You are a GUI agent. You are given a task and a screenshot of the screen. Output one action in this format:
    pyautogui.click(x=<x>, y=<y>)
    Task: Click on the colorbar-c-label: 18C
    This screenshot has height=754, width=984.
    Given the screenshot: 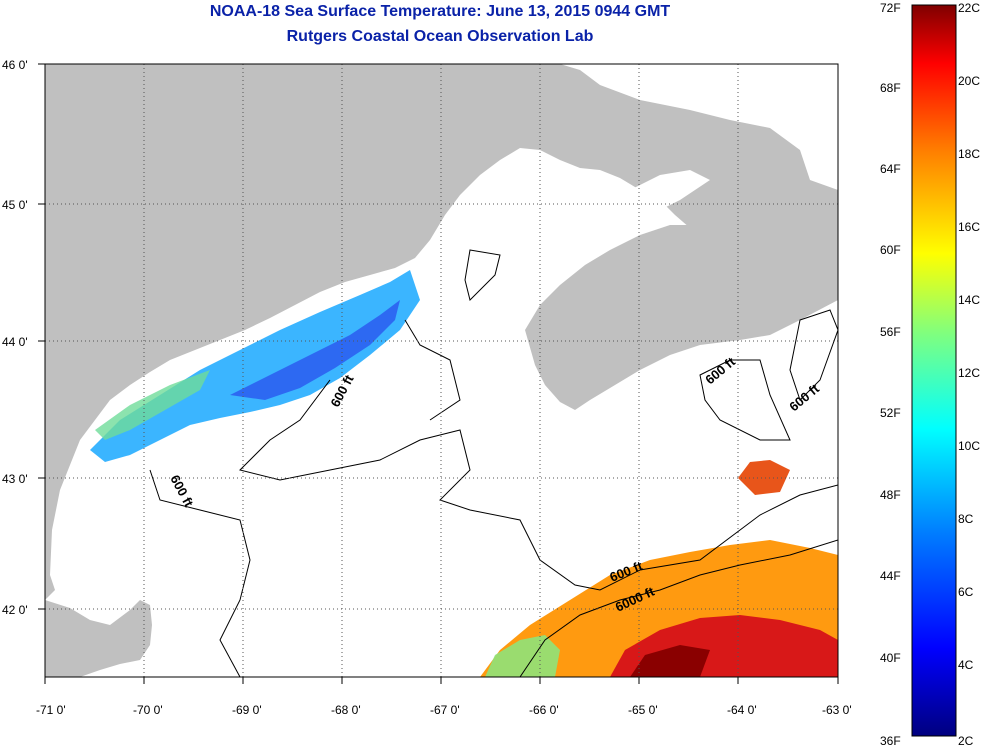 What is the action you would take?
    pyautogui.click(x=969, y=154)
    